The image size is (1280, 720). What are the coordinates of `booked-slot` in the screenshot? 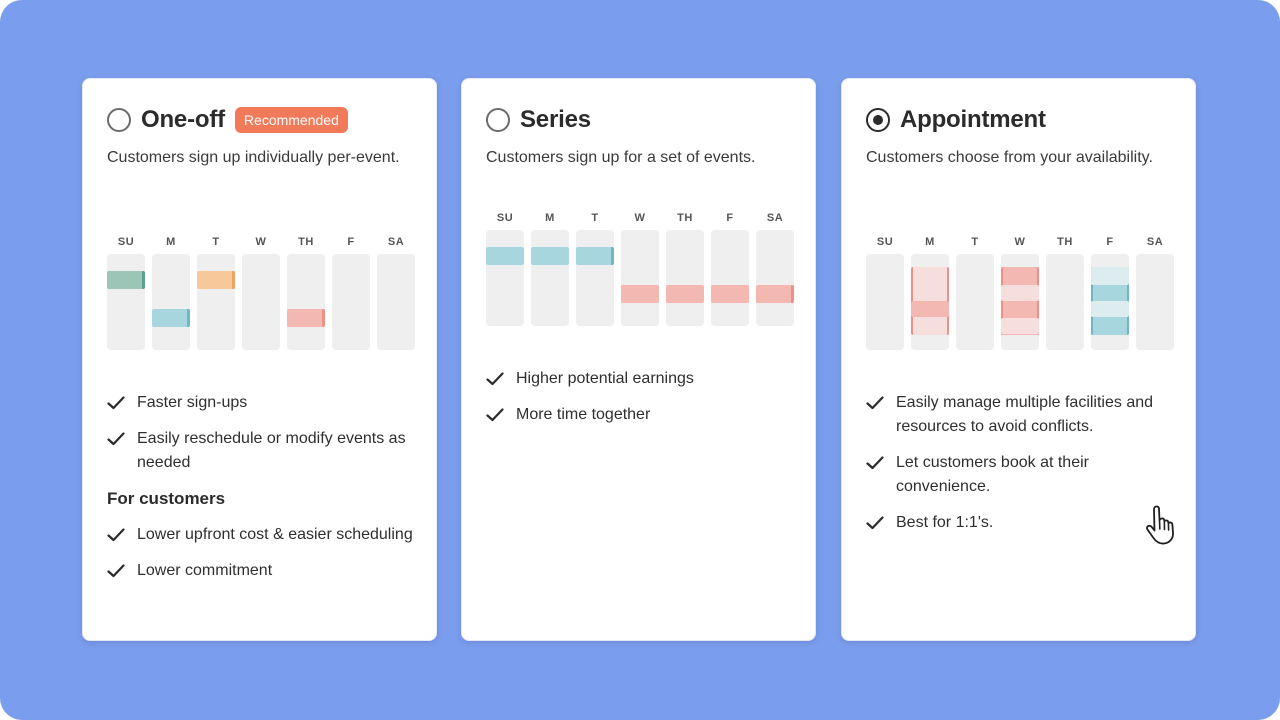 It's located at (930, 309).